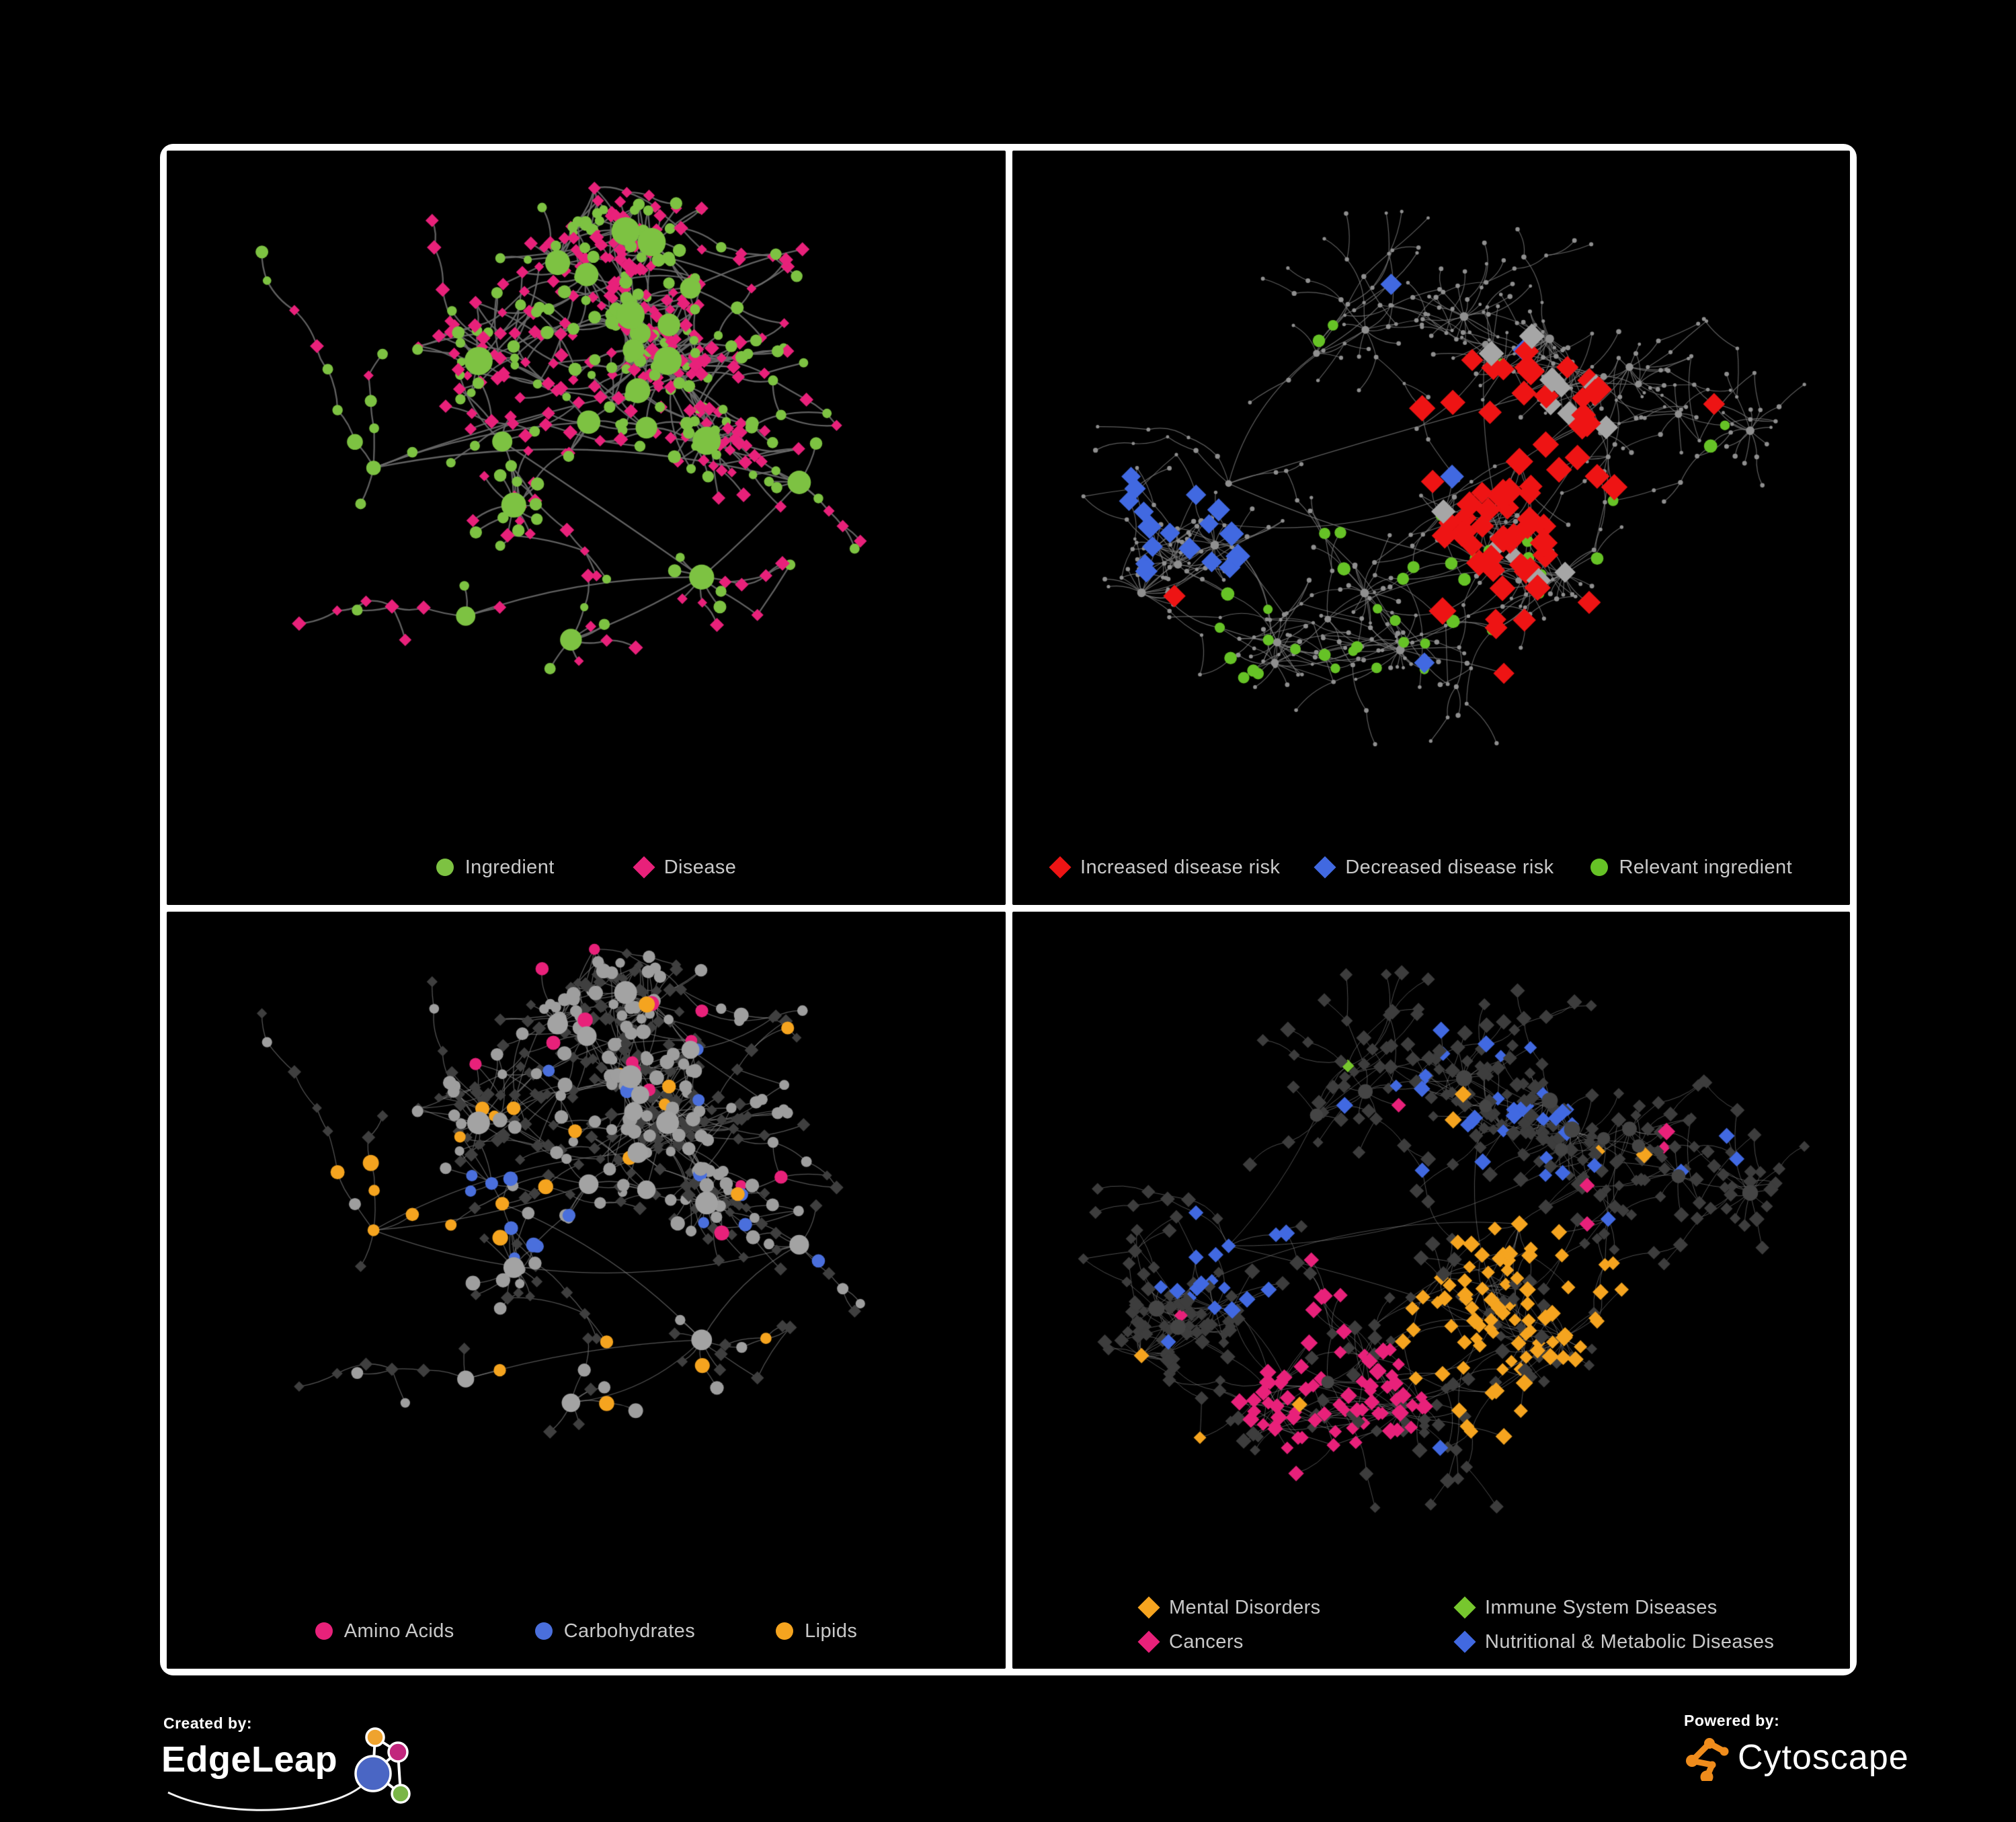 Image resolution: width=2016 pixels, height=1822 pixels. I want to click on legend-label: Nutritional & Metabolic Diseases, so click(1630, 1641).